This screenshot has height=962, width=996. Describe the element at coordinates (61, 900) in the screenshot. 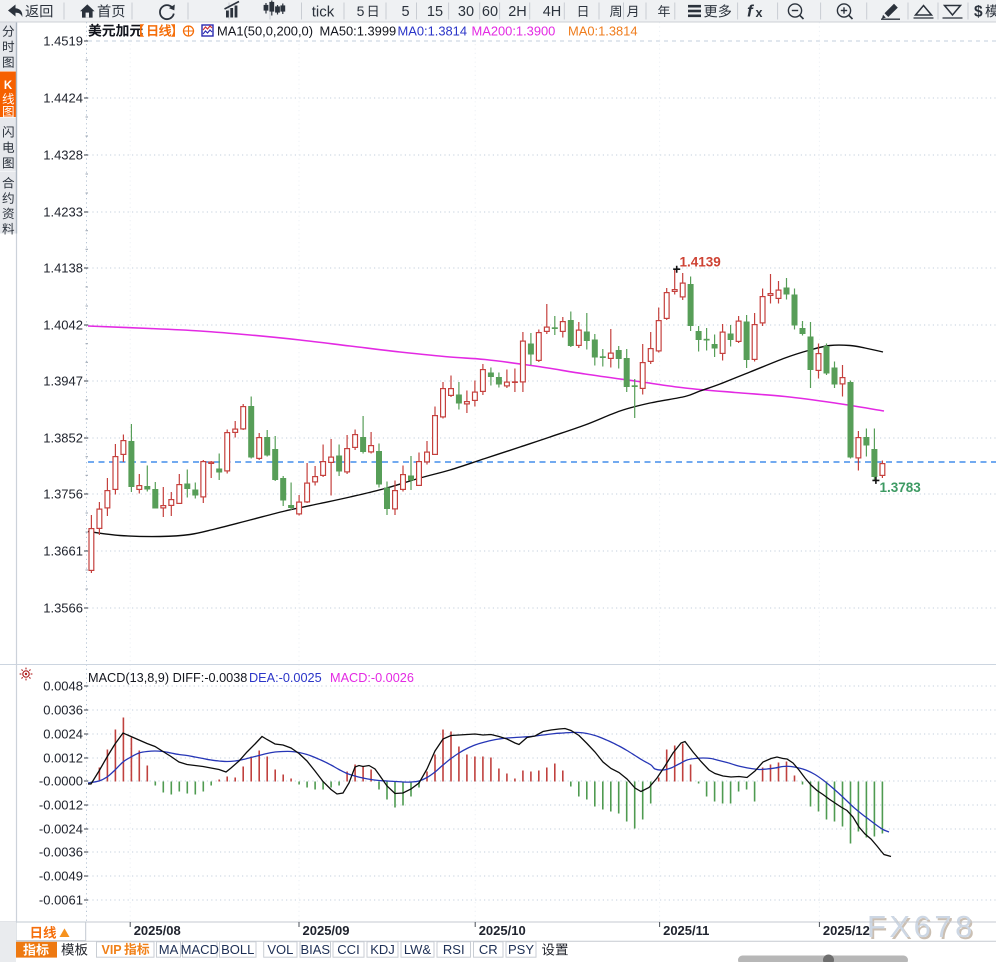

I see `svg-text: -0.0061` at that location.